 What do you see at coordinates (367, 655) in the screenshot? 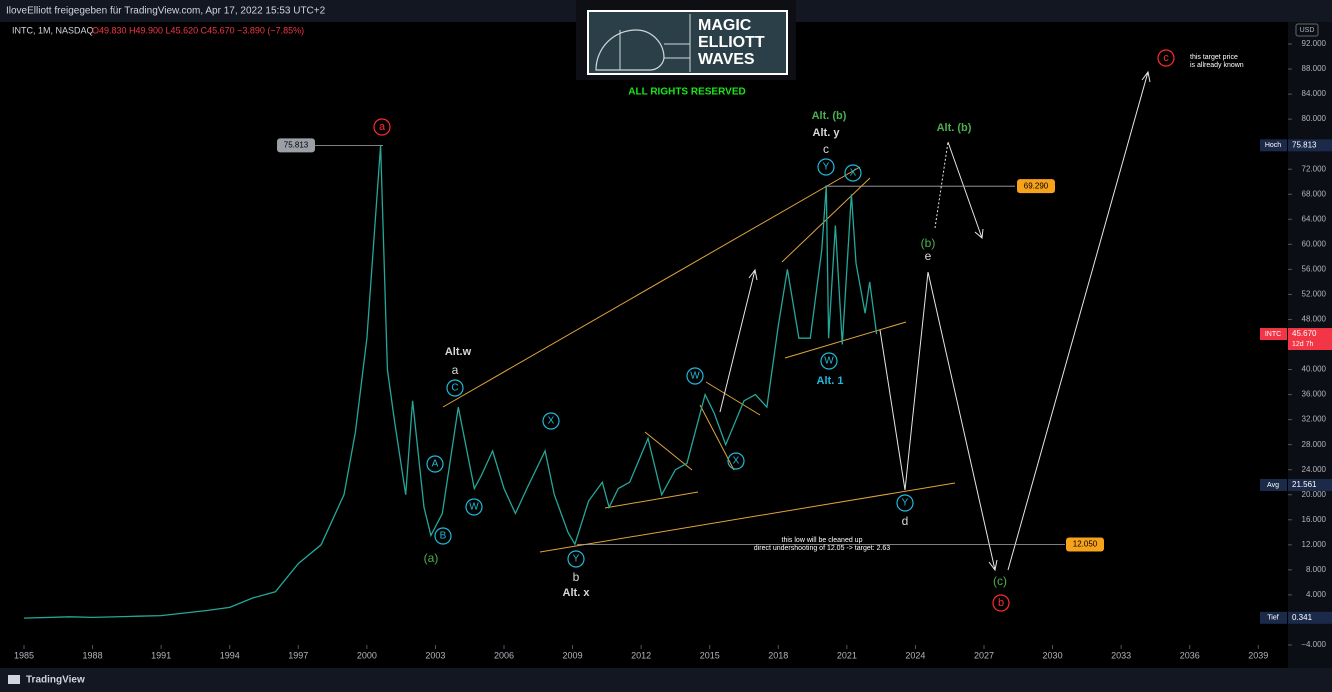
I see `x-tick-label: 2000` at bounding box center [367, 655].